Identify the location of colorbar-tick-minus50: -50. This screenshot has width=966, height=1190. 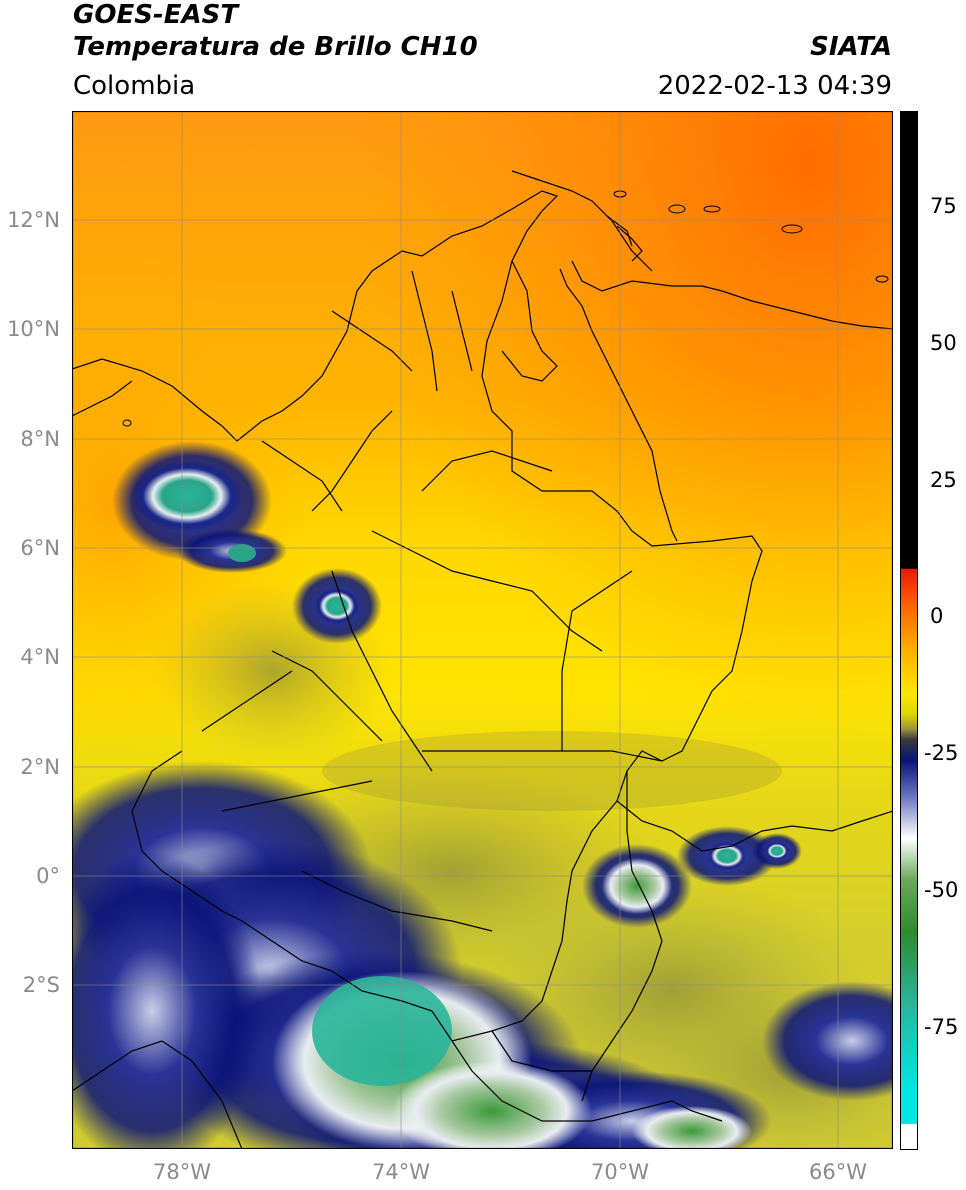
(941, 890).